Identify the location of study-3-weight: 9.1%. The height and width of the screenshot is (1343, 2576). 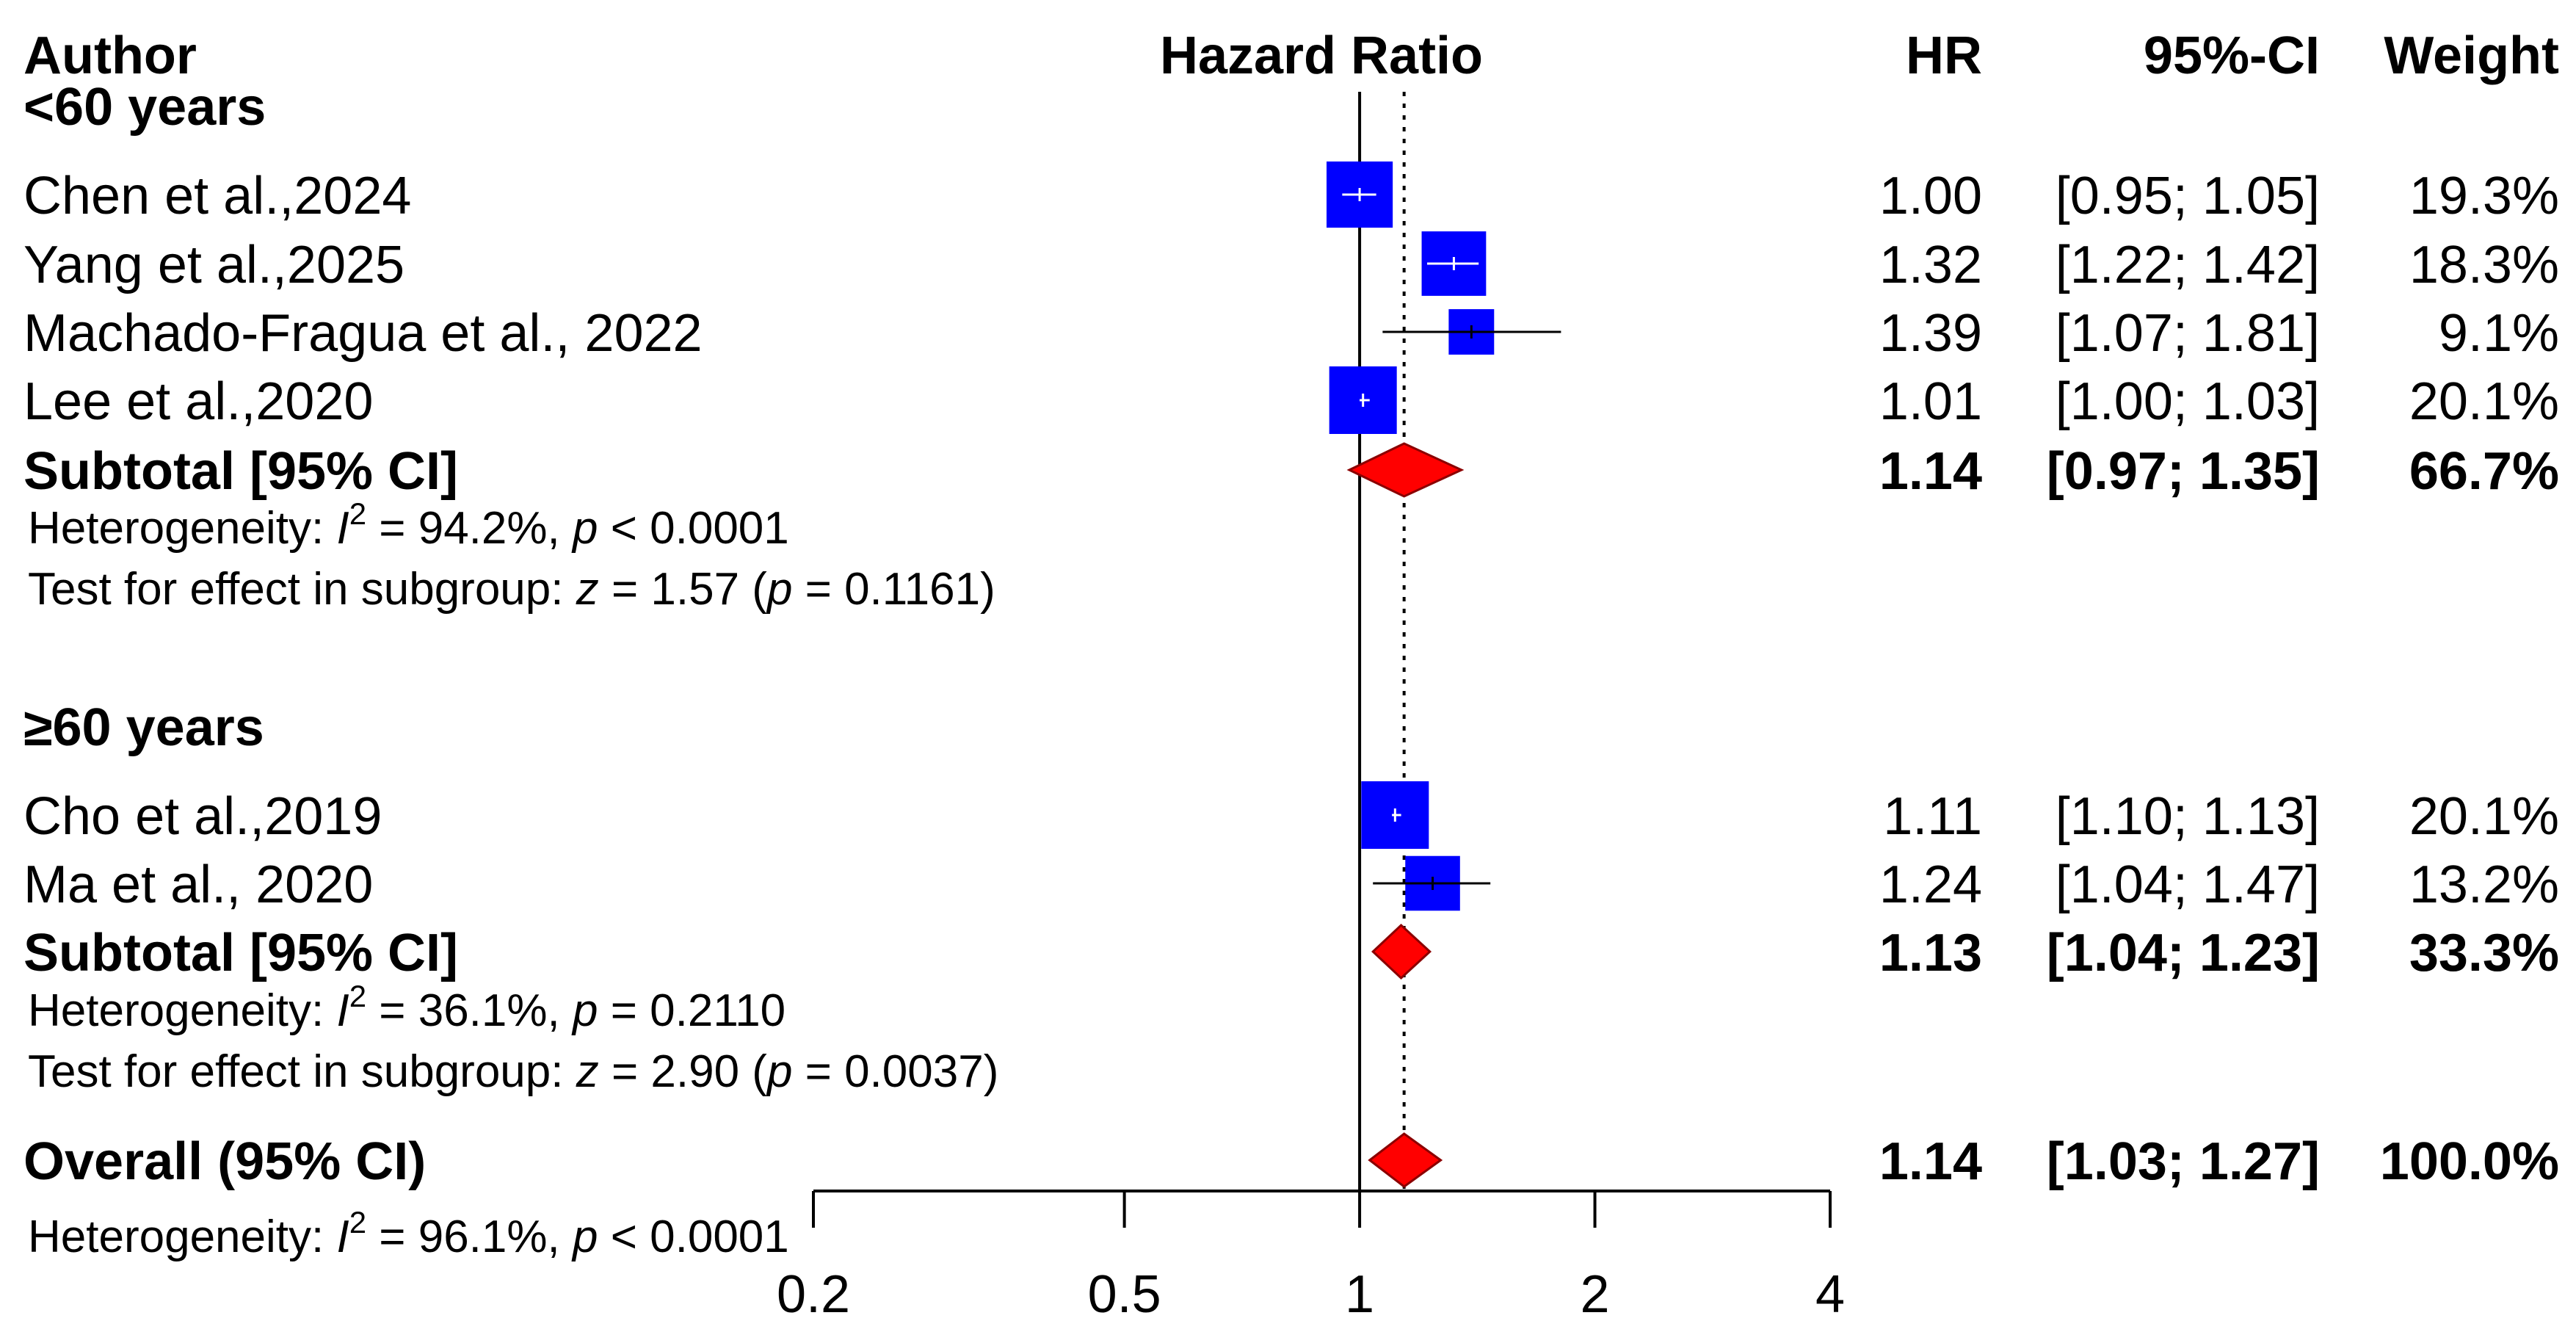
(2499, 333).